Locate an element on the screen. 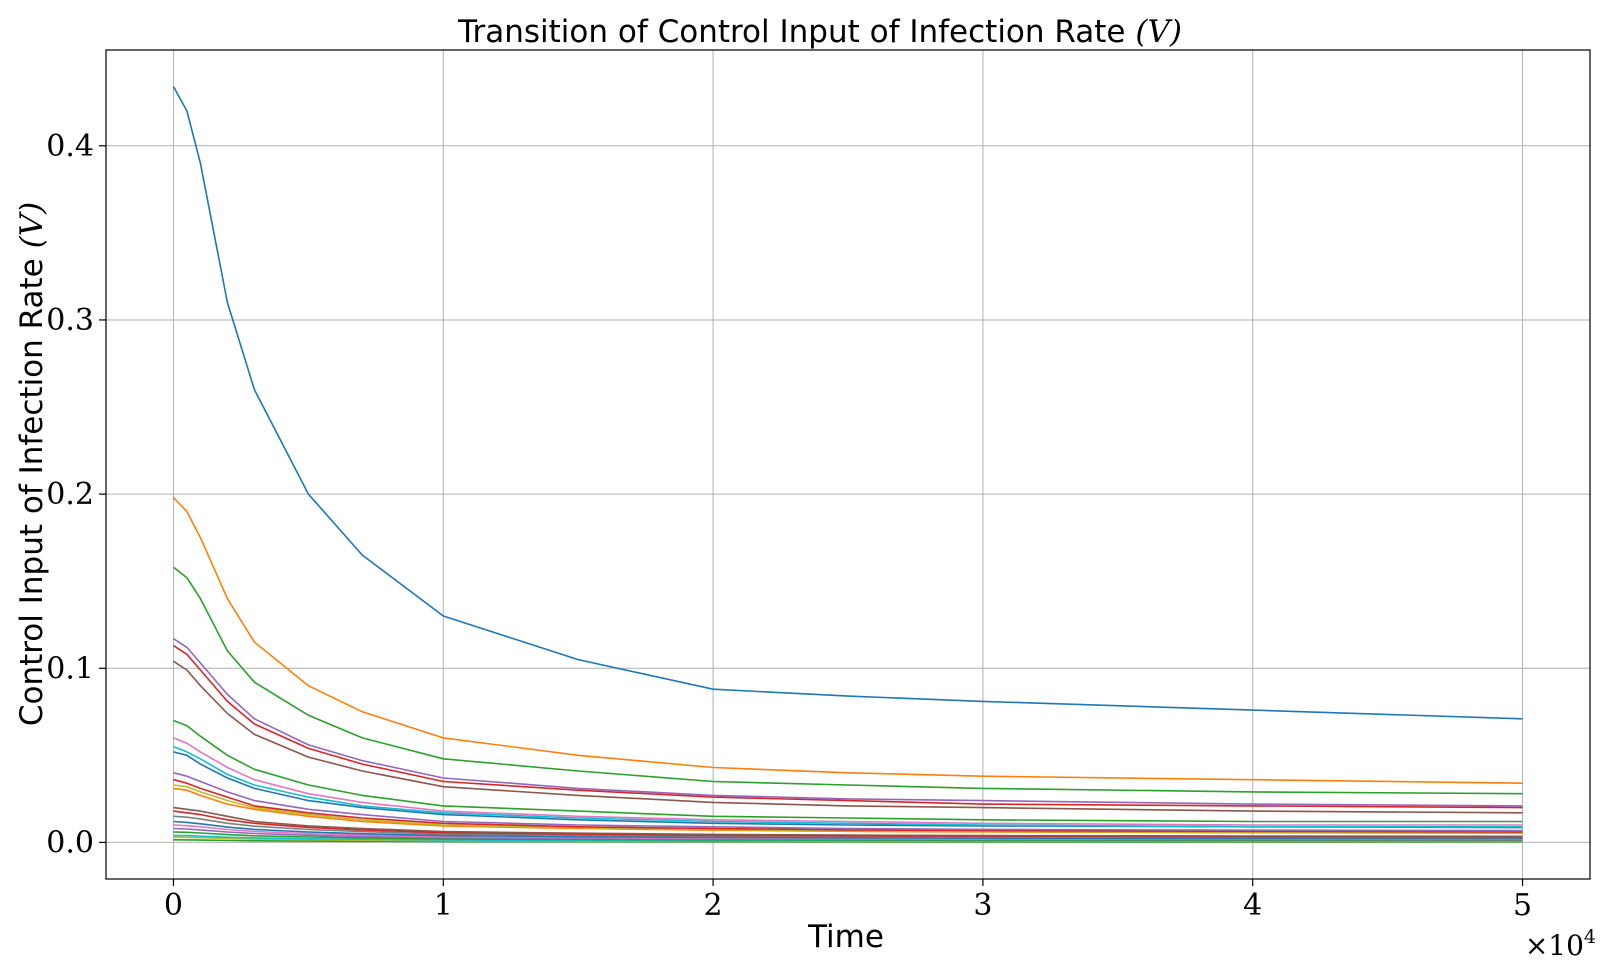  x-tick-label: 0 is located at coordinates (173, 905).